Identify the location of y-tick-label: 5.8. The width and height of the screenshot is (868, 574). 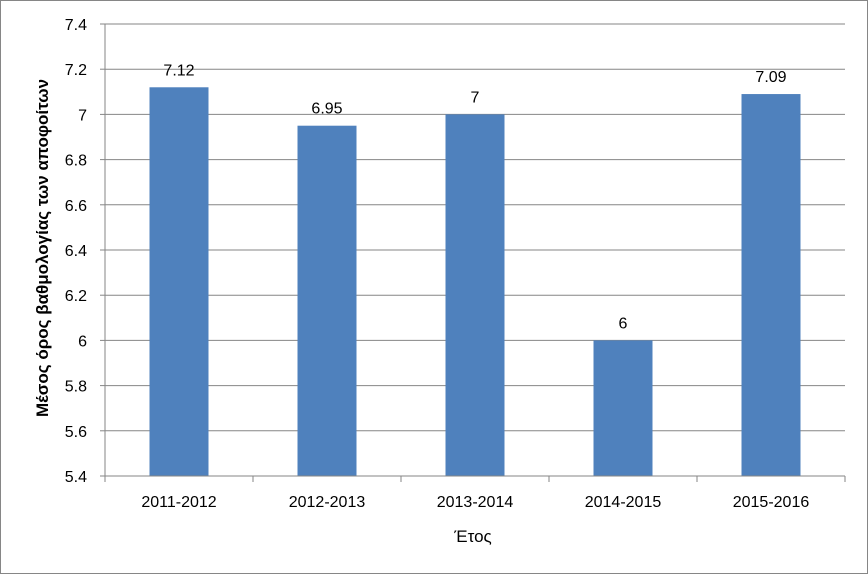
(76, 387).